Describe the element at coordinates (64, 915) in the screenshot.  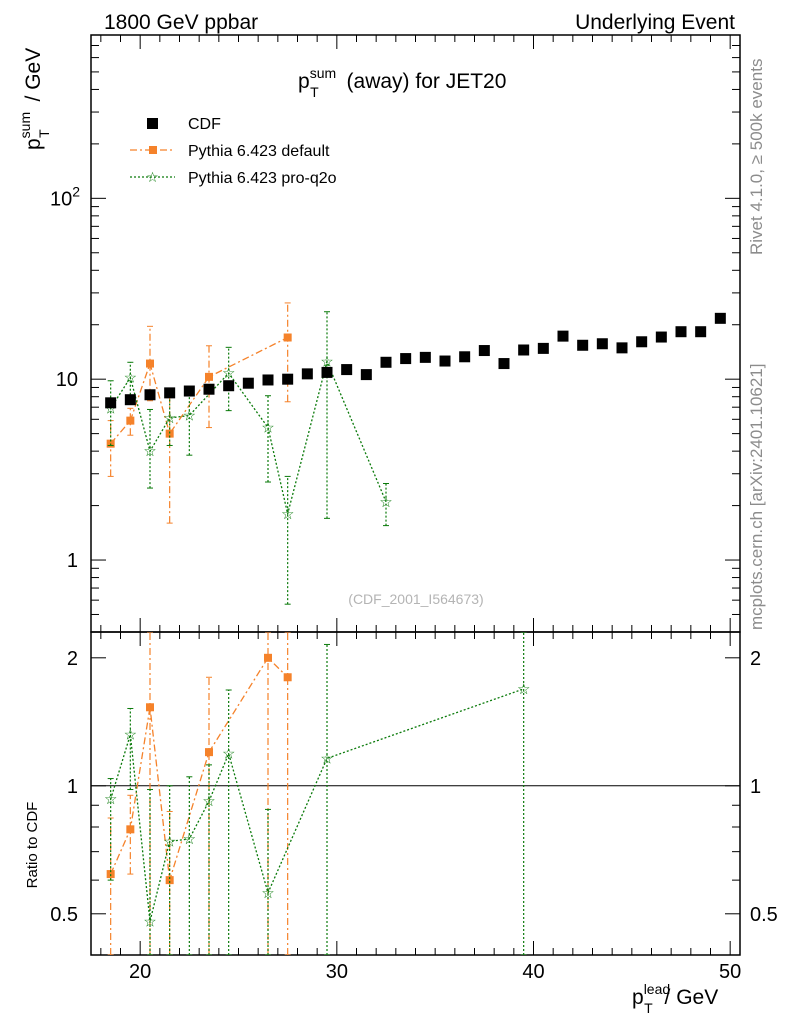
I see `ratio-y-tick-label-left: 0.5` at that location.